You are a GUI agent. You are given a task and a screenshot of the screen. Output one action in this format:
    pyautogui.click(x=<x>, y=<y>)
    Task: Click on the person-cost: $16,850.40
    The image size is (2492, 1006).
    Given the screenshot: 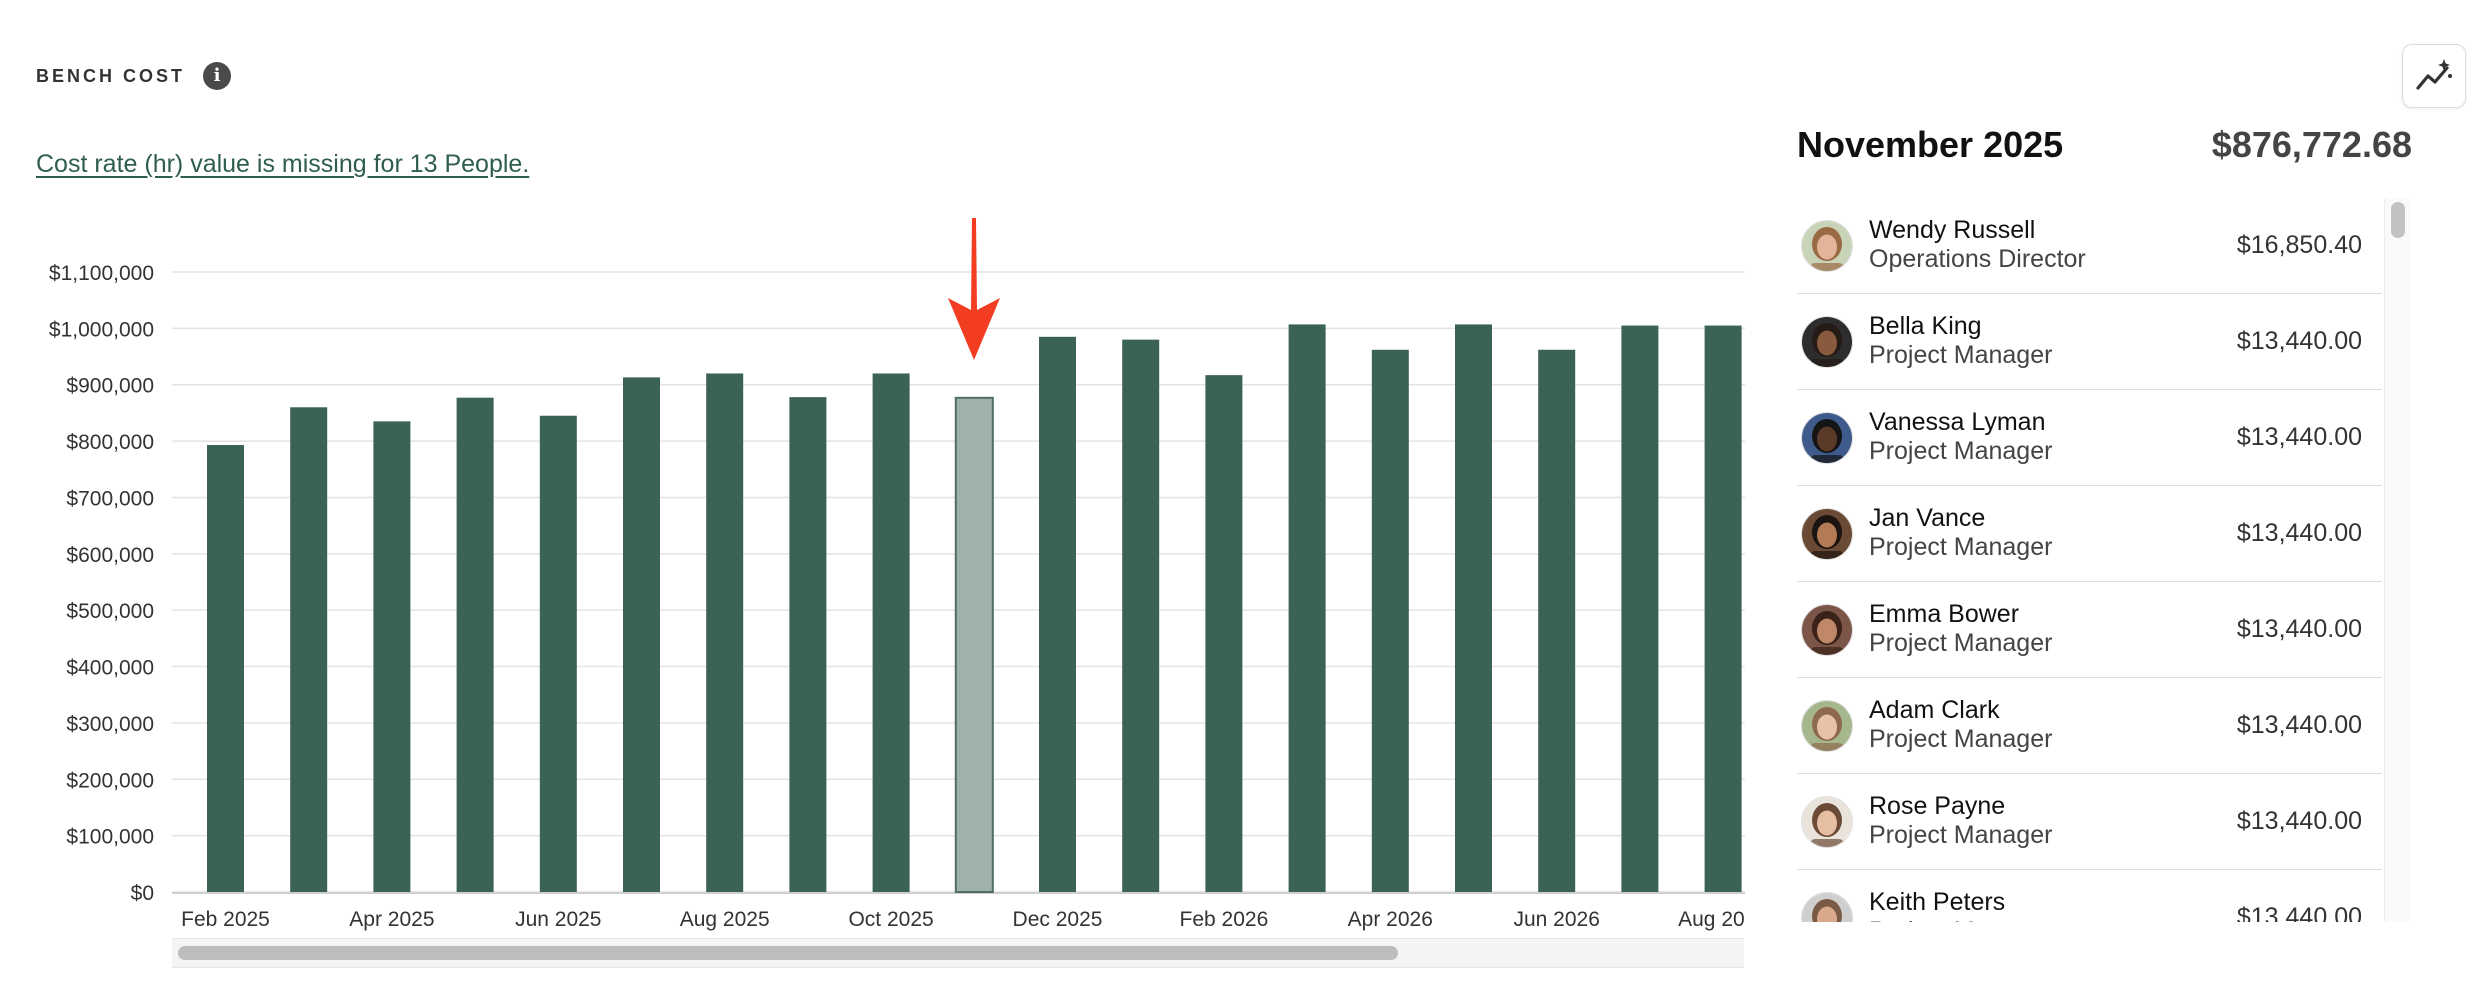 What is the action you would take?
    pyautogui.click(x=2299, y=245)
    